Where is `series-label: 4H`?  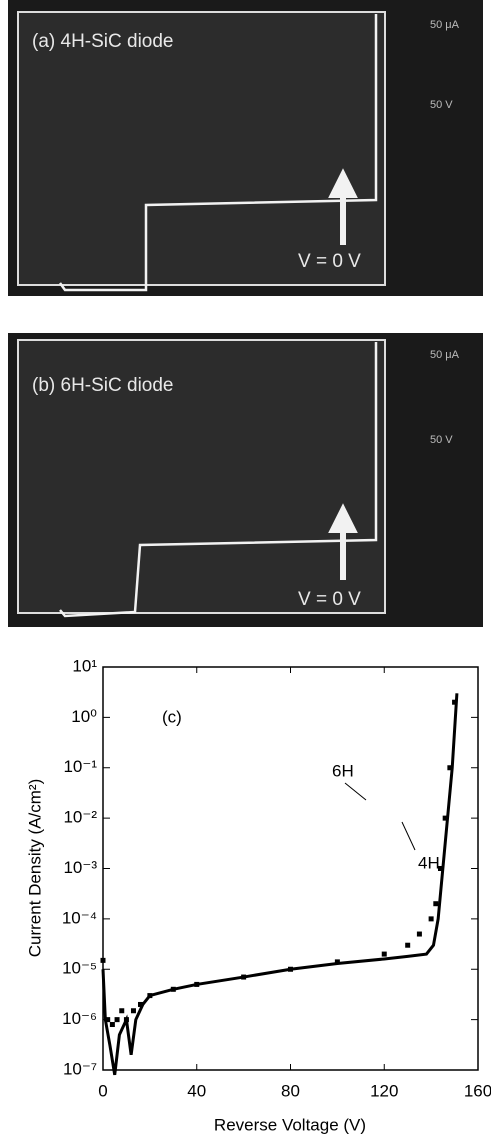 series-label: 4H is located at coordinates (429, 862).